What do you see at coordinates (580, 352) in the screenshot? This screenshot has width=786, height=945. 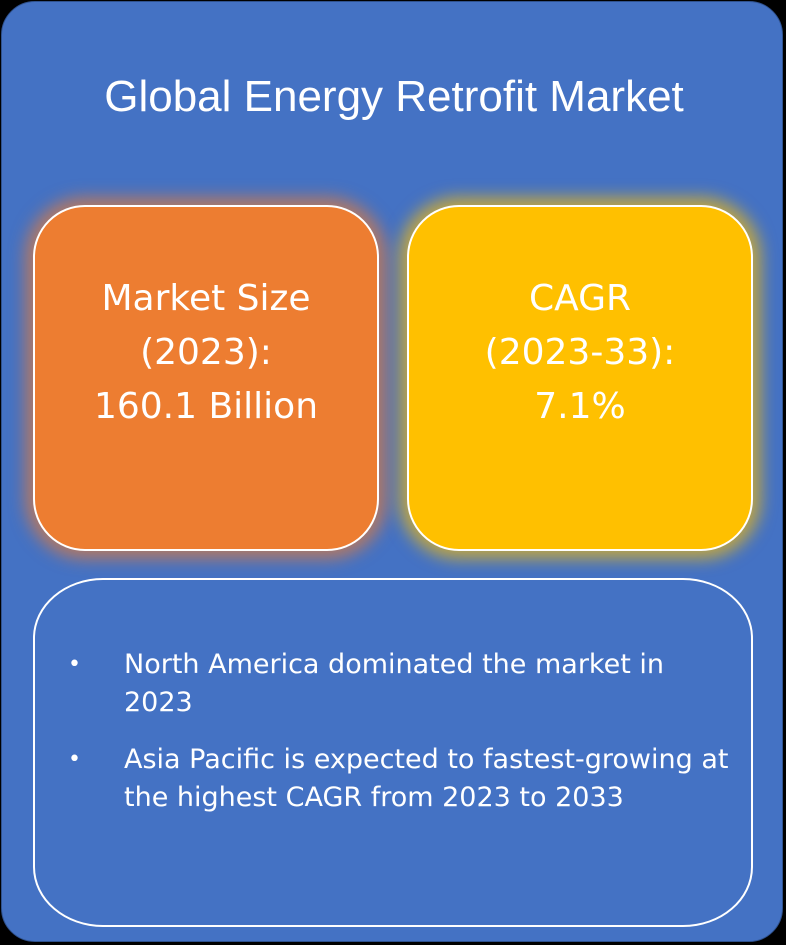 I see `cagr-period: (2023-33):` at bounding box center [580, 352].